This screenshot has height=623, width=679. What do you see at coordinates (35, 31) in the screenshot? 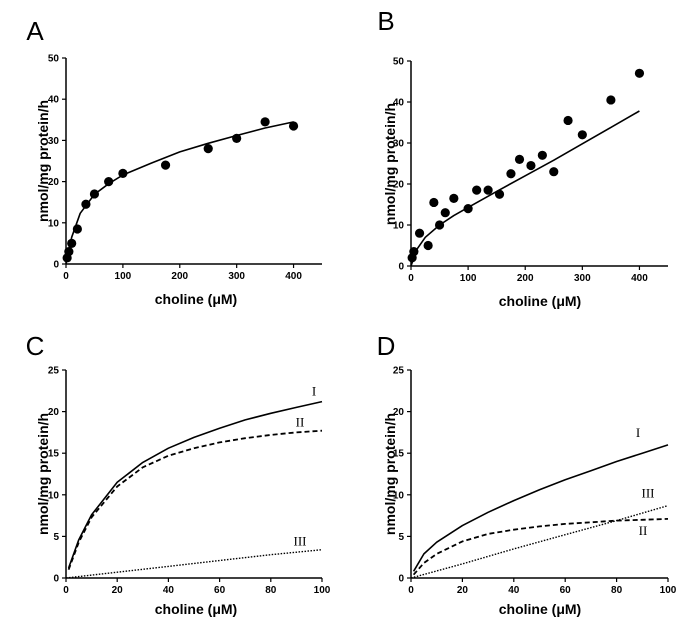
I see `panel-letter: A` at bounding box center [35, 31].